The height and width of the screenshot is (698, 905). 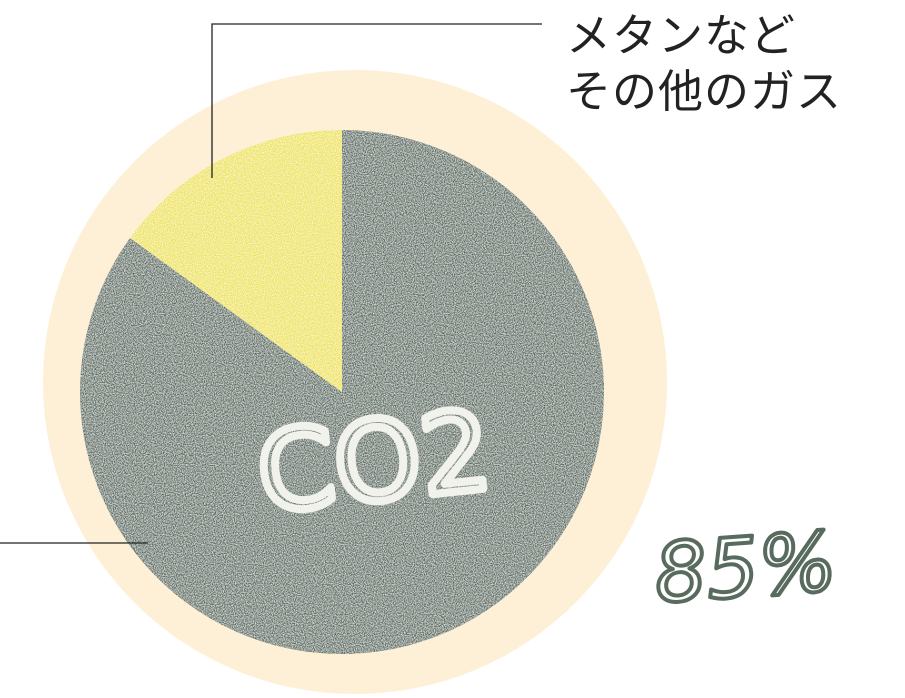 What do you see at coordinates (373, 462) in the screenshot?
I see `co2-slice-label: CO2` at bounding box center [373, 462].